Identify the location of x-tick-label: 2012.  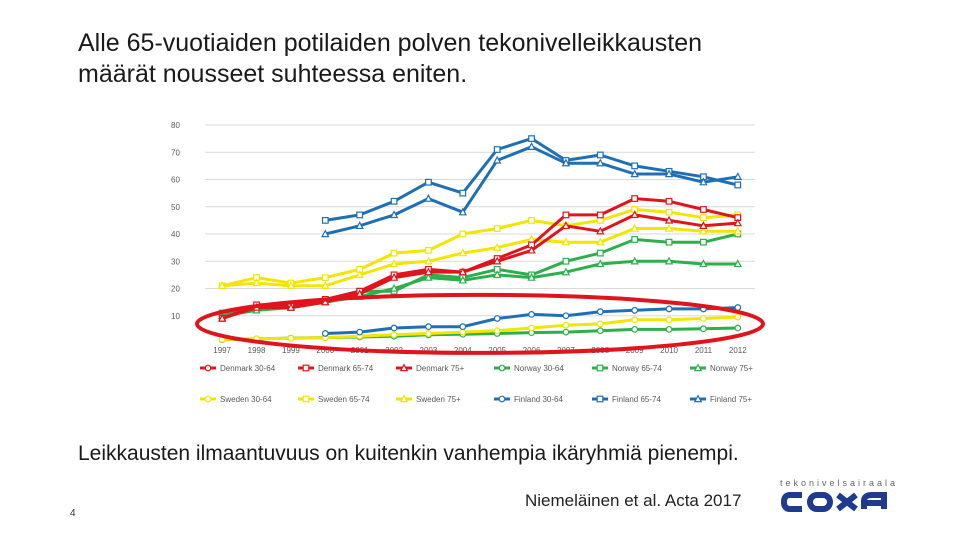
(738, 350).